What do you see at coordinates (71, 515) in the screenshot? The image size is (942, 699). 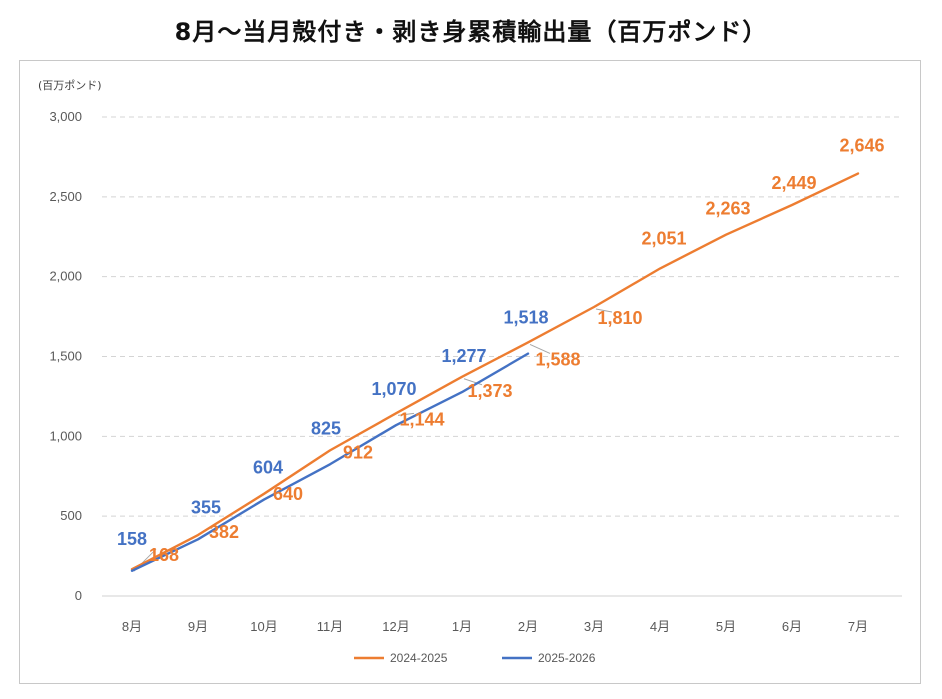 I see `y-tick-label: 500` at bounding box center [71, 515].